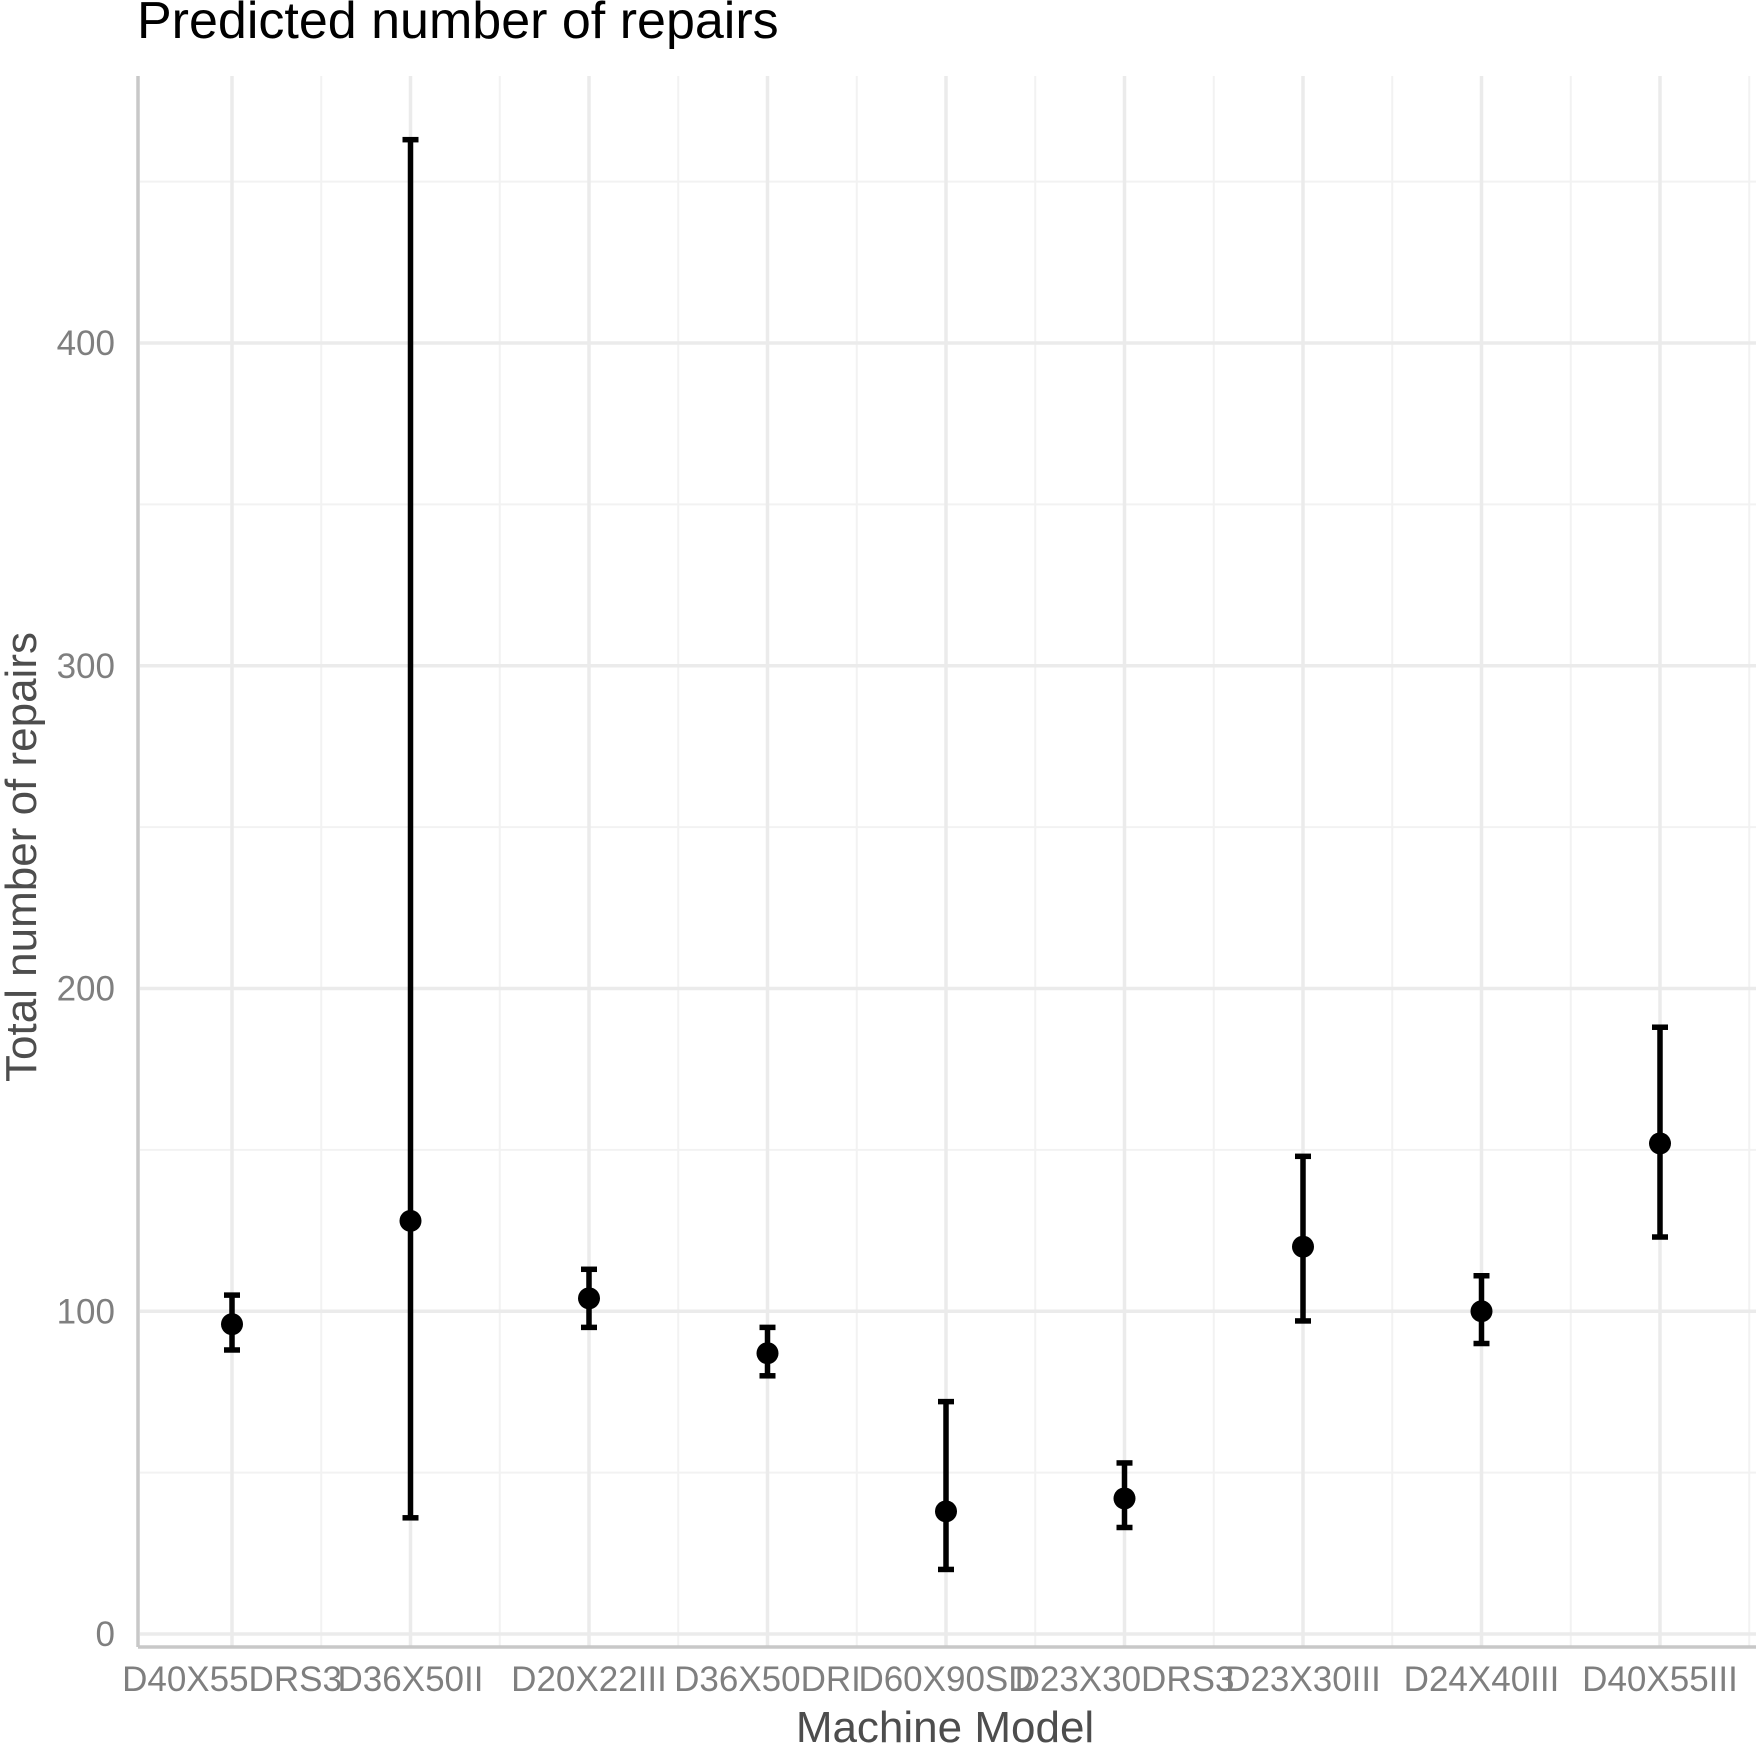  Describe the element at coordinates (767, 1679) in the screenshot. I see `x-tick-label: D36X50DRI` at that location.